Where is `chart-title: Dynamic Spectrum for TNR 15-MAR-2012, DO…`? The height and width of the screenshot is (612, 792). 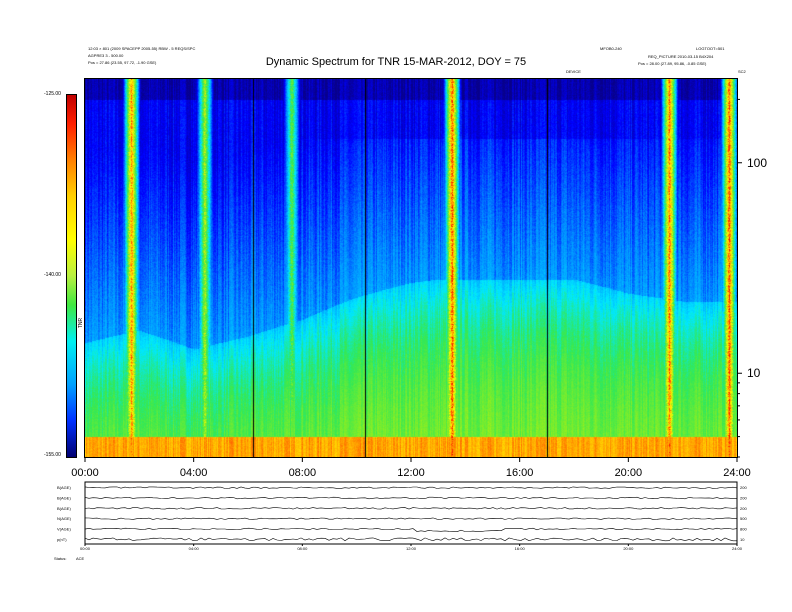
chart-title: Dynamic Spectrum for TNR 15-MAR-2012, DO… is located at coordinates (396, 62).